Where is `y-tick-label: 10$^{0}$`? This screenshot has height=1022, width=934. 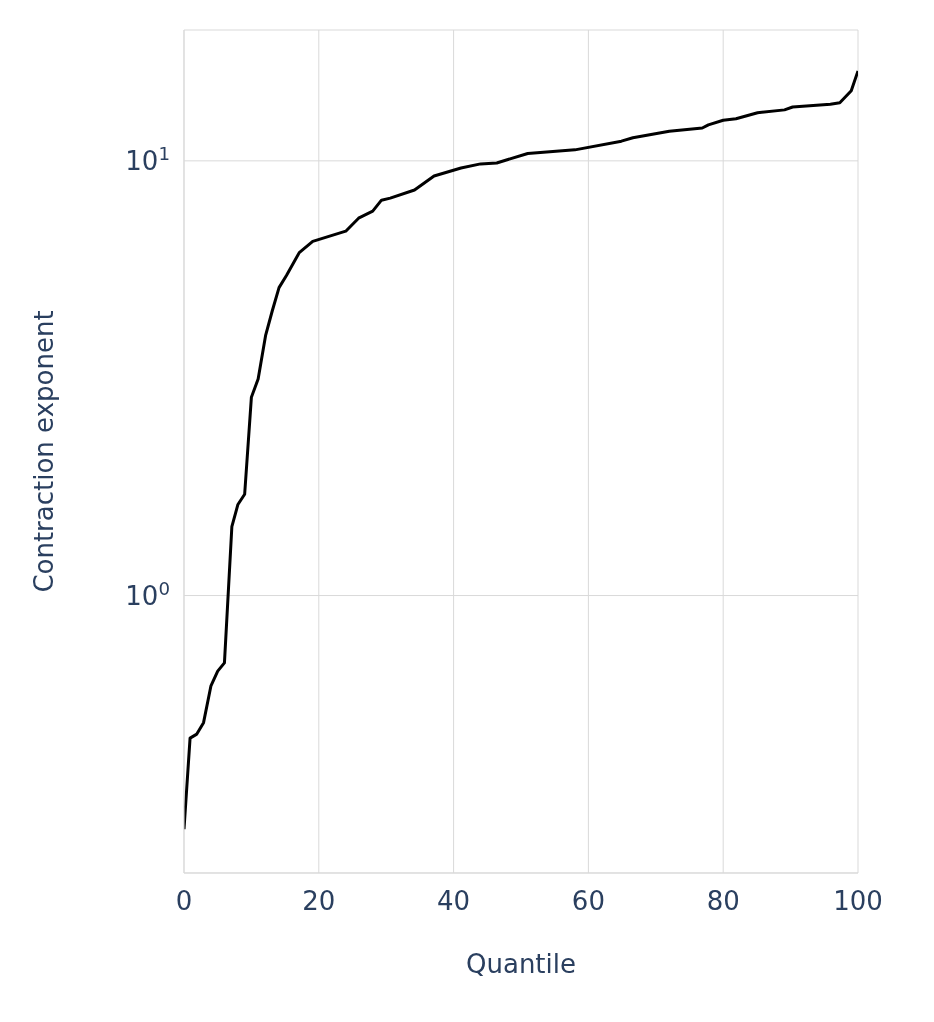
y-tick-label: 10$^{0}$ is located at coordinates (147, 594).